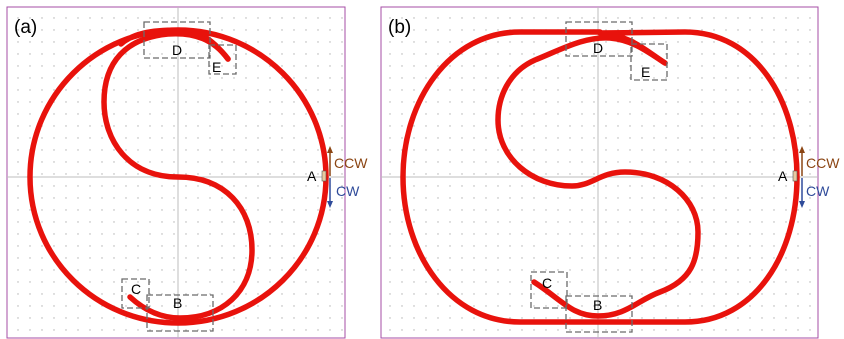 The height and width of the screenshot is (339, 844). I want to click on panel-b-point-a-label: A, so click(783, 176).